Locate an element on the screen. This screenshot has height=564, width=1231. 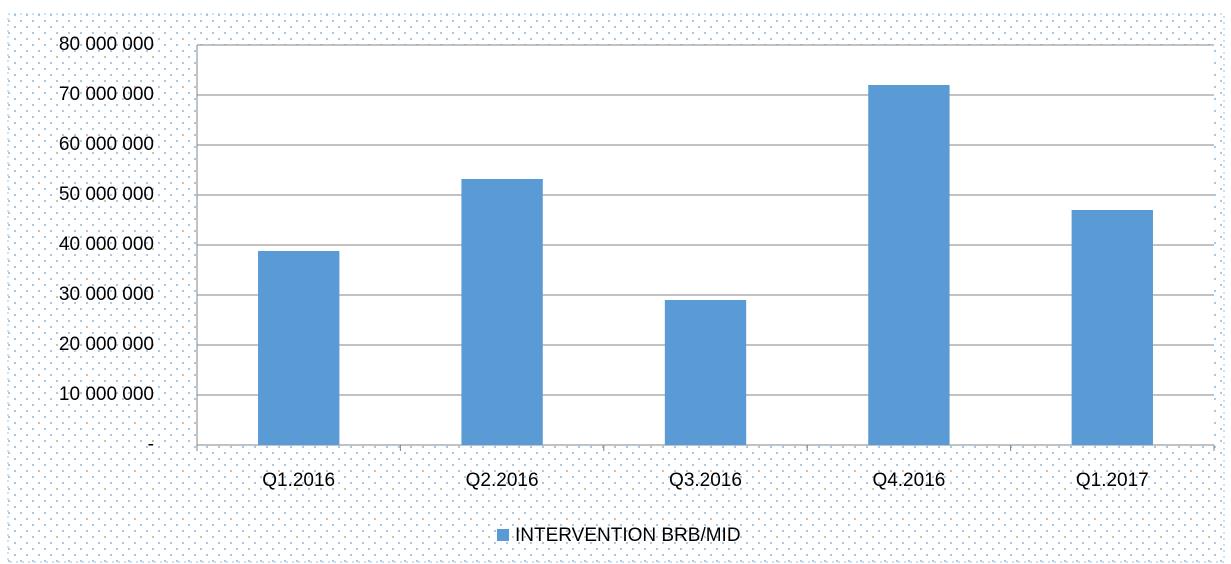
legend-label: INTERVENTION BRB/MID is located at coordinates (628, 535).